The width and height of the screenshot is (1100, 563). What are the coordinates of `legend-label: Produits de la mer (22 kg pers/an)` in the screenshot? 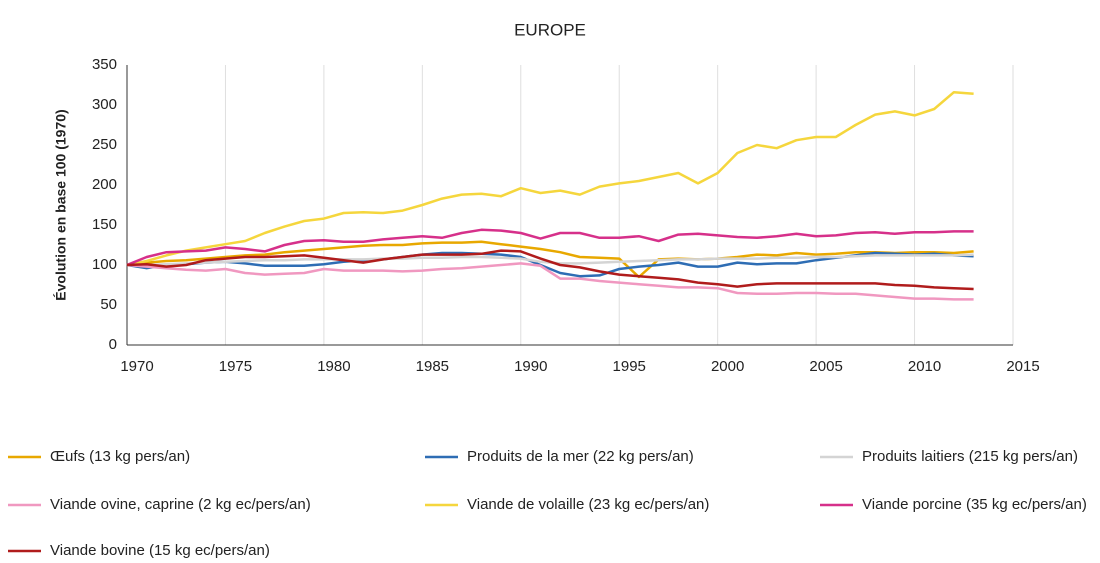 It's located at (580, 456).